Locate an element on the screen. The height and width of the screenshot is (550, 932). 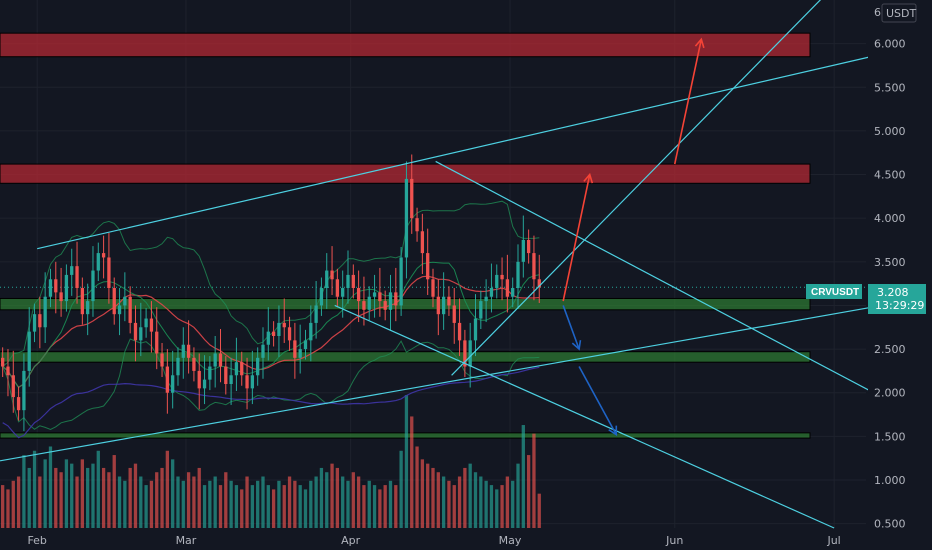
price-tick-label: 2.000 is located at coordinates (890, 393).